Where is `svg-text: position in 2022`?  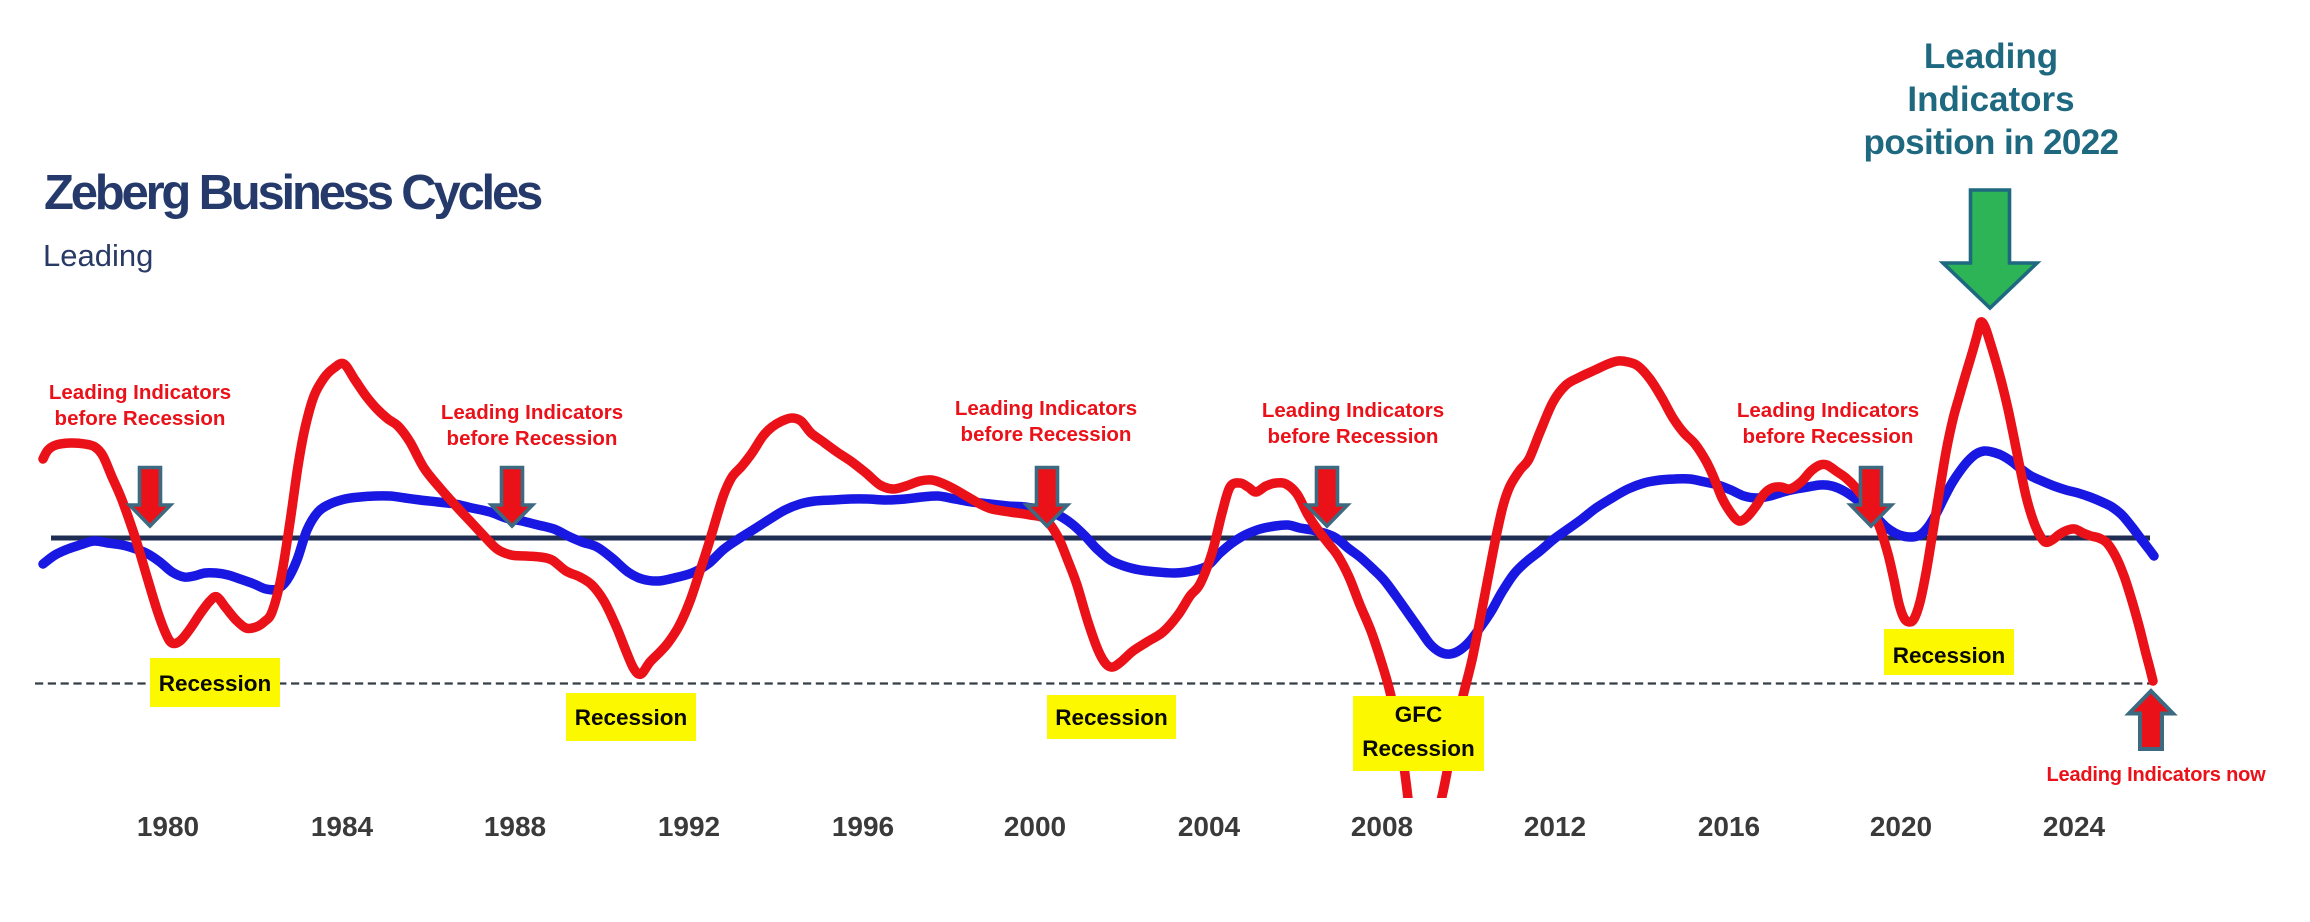 svg-text: position in 2022 is located at coordinates (1991, 142).